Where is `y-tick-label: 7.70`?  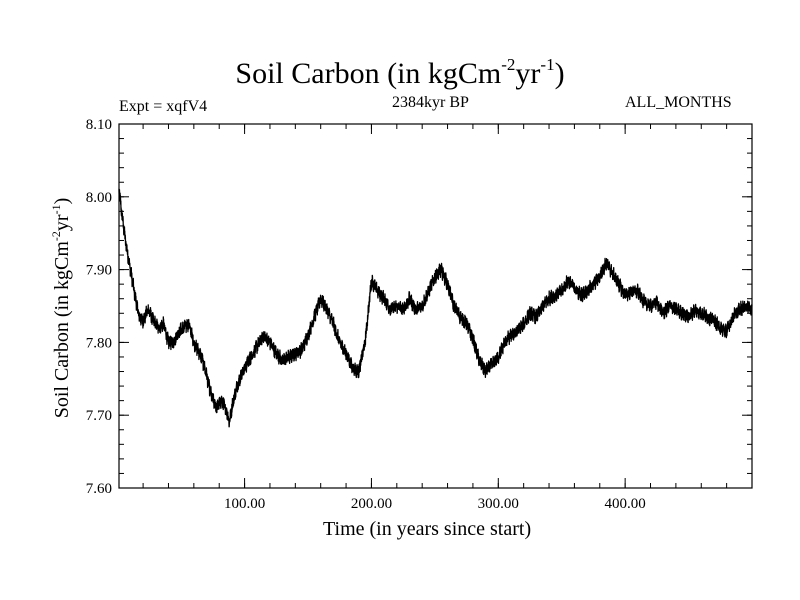
y-tick-label: 7.70 is located at coordinates (99, 416).